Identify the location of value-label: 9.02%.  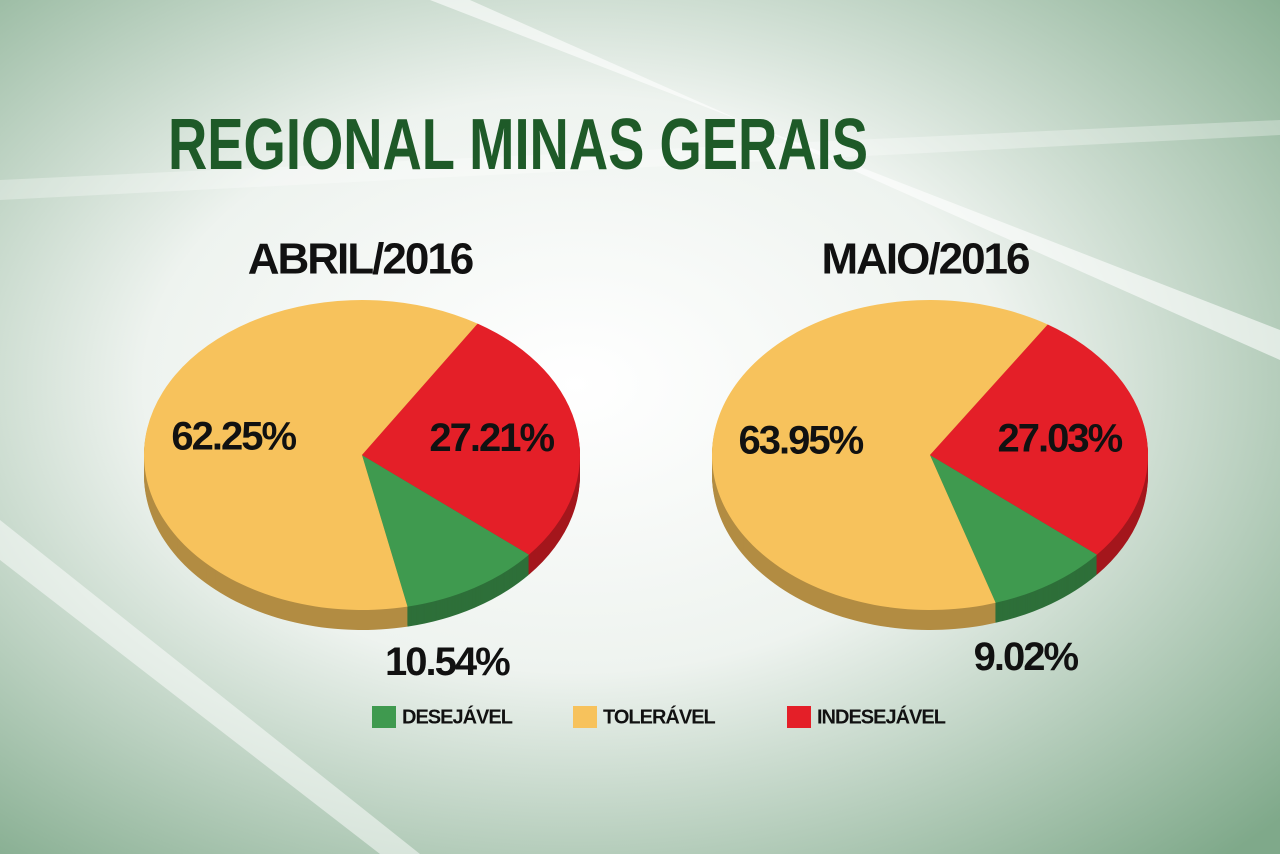
(1026, 657).